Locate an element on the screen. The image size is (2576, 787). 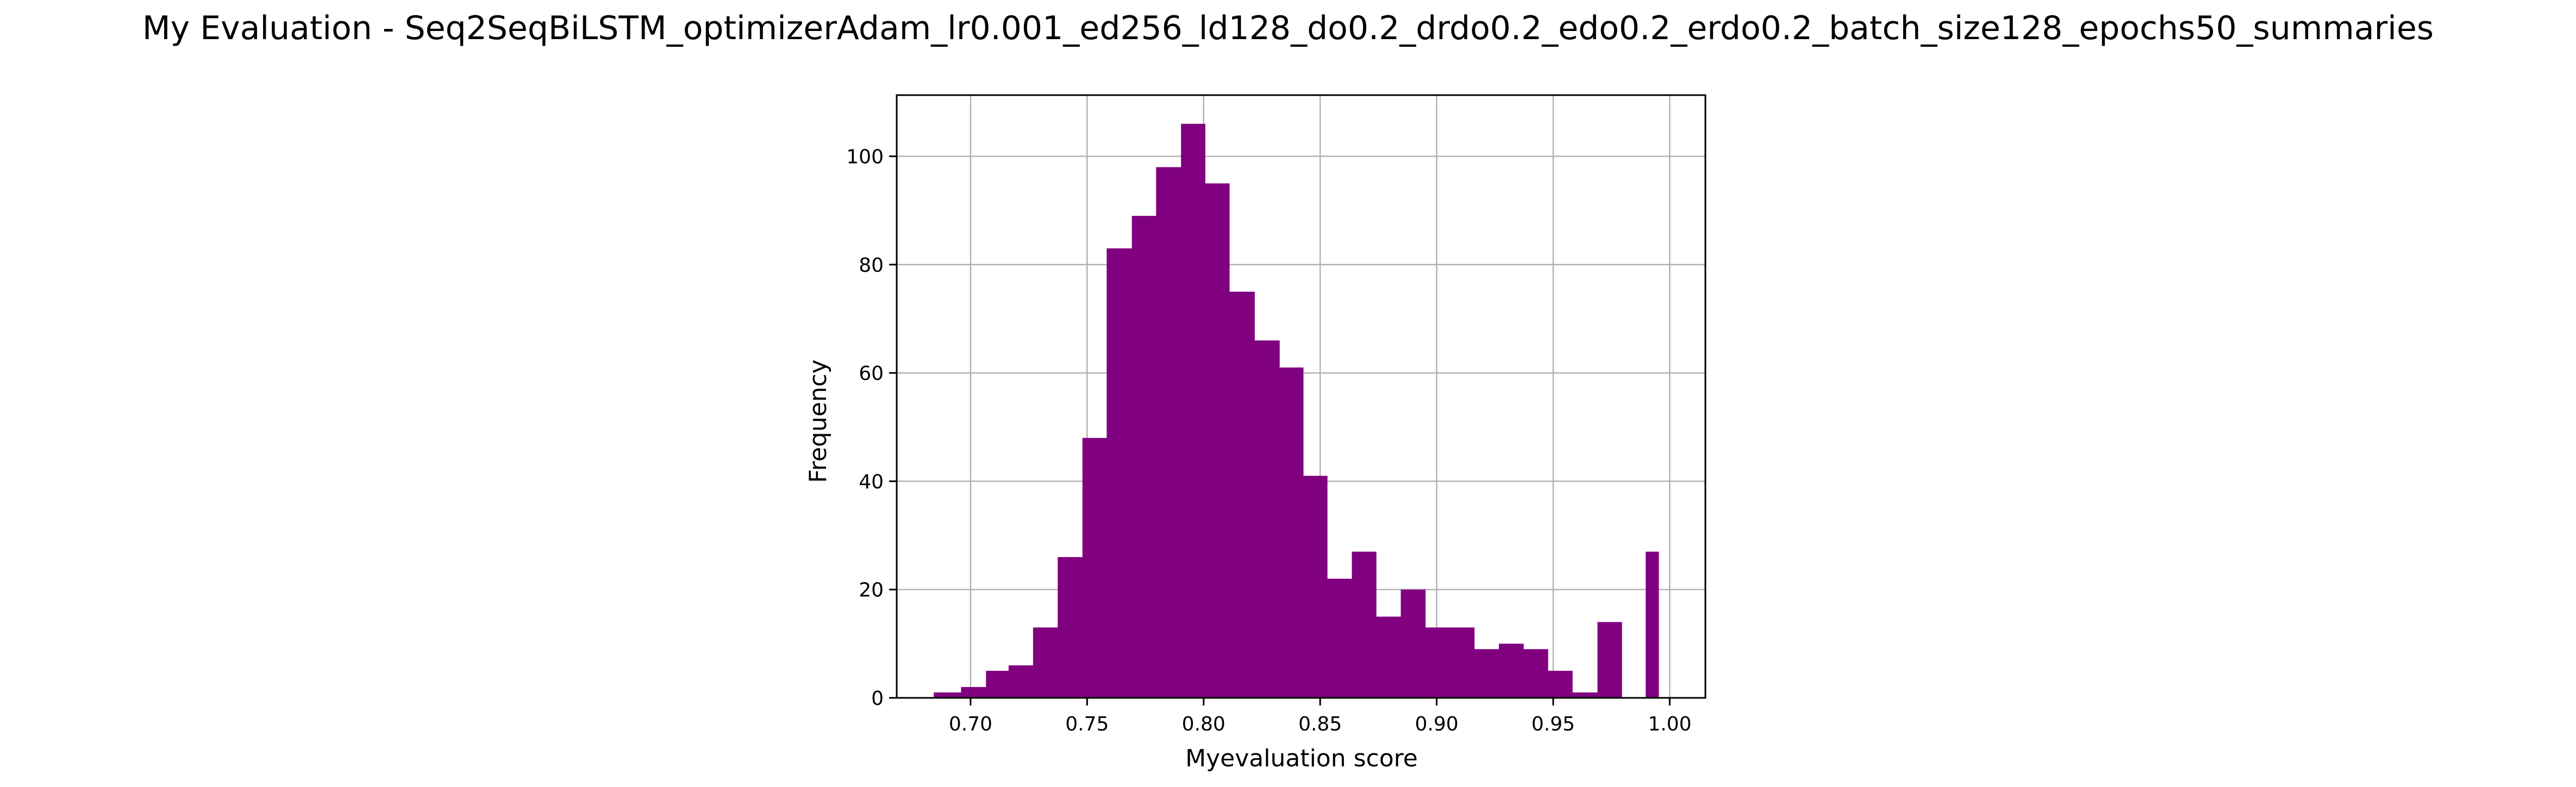
x-tick-label-6: 1.00 is located at coordinates (1669, 724).